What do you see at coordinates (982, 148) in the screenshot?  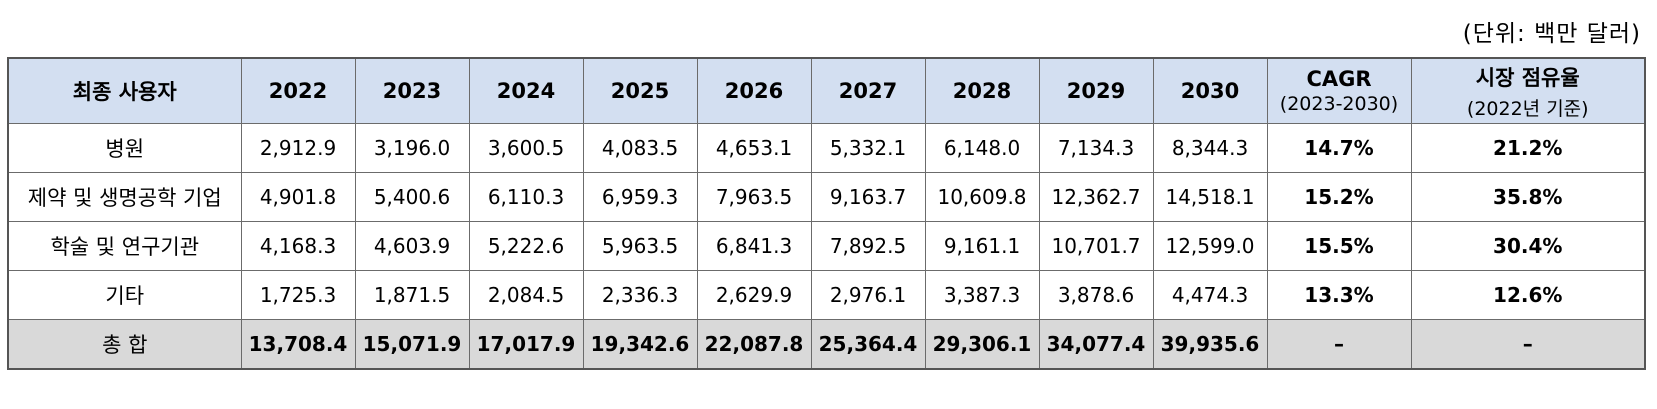 I see `value-cell: 6,148.0` at bounding box center [982, 148].